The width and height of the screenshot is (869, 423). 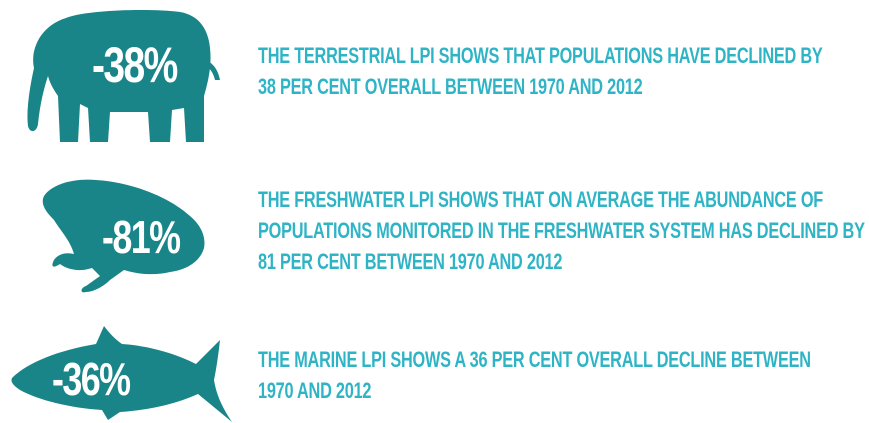 I want to click on freshwater-percent: -81%, so click(x=141, y=237).